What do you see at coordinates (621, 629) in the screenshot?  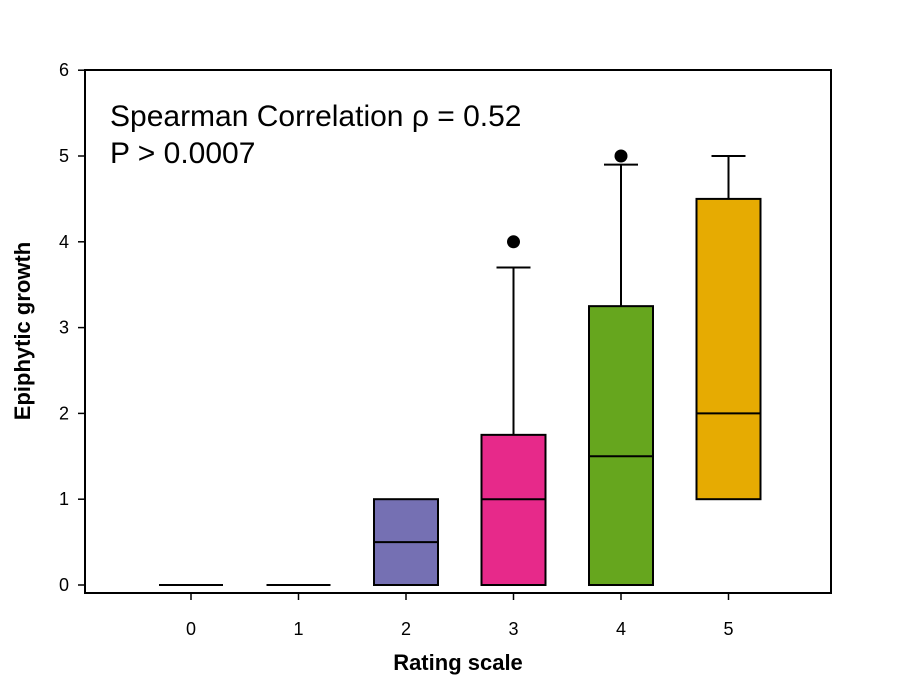 I see `x-tick-label: 4` at bounding box center [621, 629].